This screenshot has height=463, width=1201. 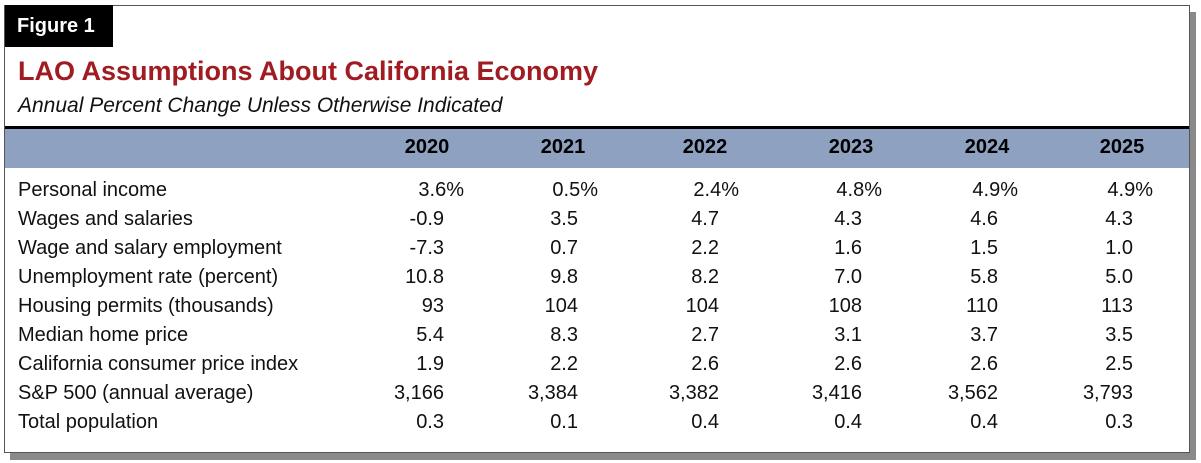 I want to click on table-header-band, so click(x=597, y=147).